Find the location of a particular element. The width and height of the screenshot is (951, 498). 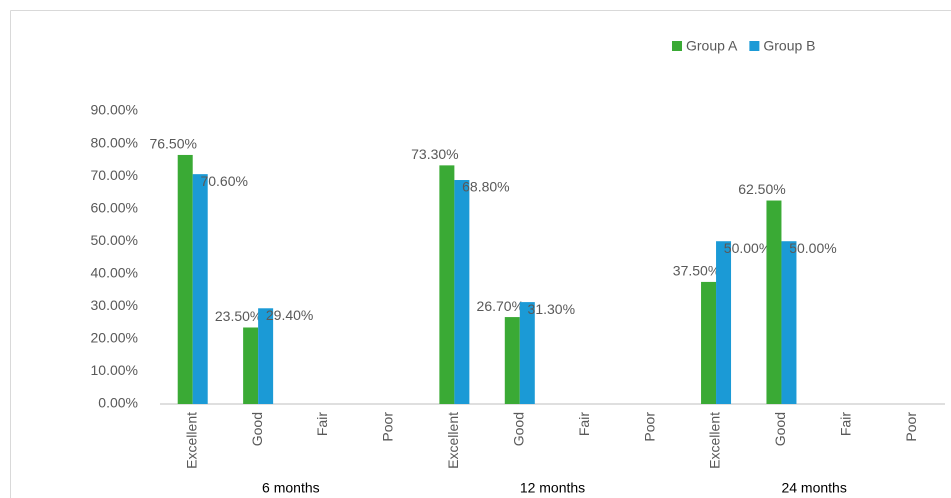

data-label: 76.50% is located at coordinates (172, 144).